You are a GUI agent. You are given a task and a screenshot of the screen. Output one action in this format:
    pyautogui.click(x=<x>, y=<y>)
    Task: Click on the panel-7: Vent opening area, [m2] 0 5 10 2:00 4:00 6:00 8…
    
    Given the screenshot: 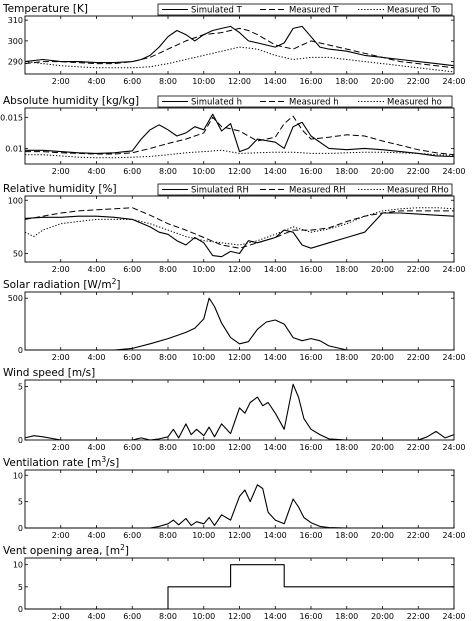 What is the action you would take?
    pyautogui.click(x=234, y=582)
    